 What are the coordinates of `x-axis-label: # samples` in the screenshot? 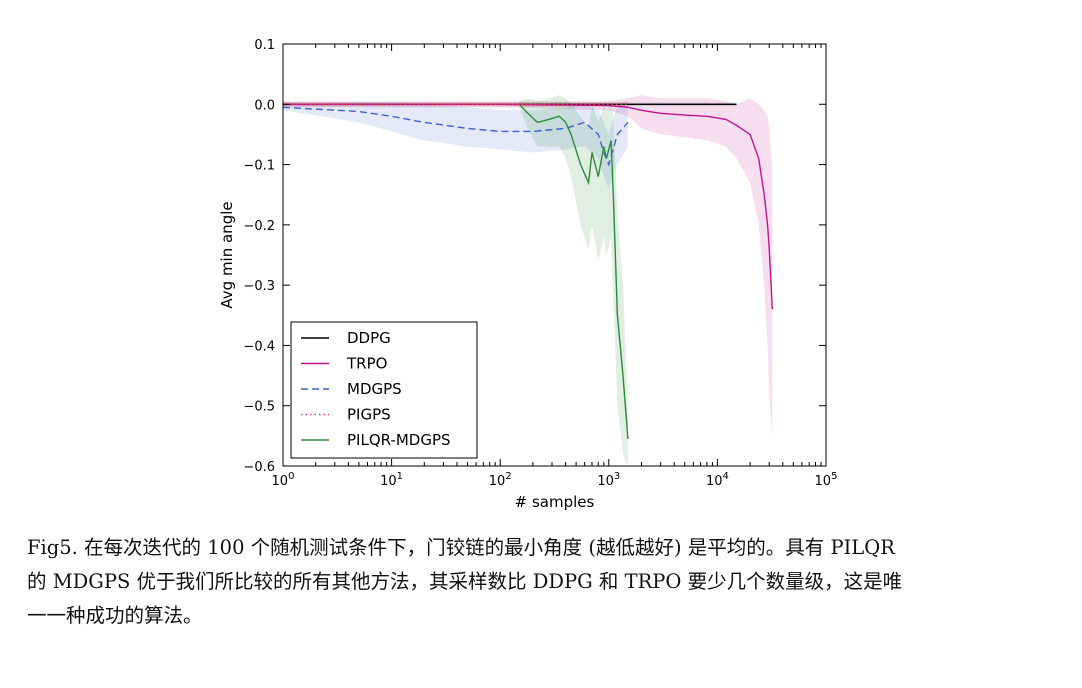 It's located at (555, 502).